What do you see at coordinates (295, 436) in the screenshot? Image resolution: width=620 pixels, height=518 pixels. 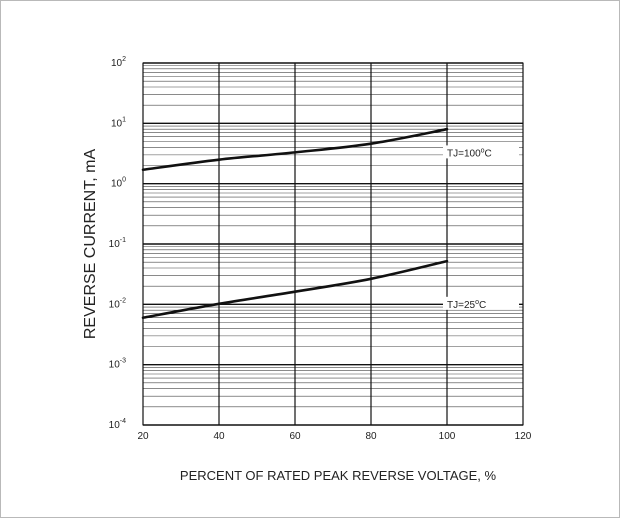 I see `x-tick-label: 60` at bounding box center [295, 436].